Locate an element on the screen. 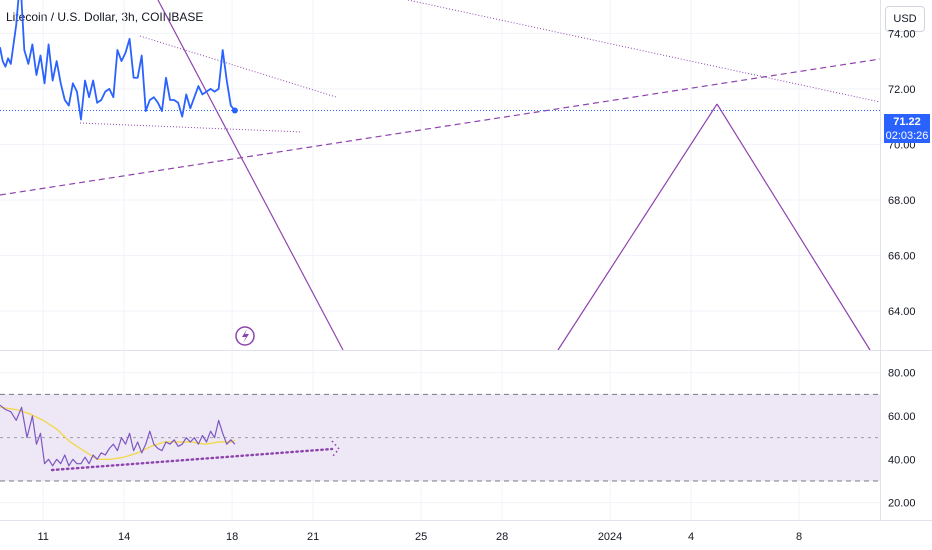 The height and width of the screenshot is (550, 932). rsi-band-fill is located at coordinates (440, 437).